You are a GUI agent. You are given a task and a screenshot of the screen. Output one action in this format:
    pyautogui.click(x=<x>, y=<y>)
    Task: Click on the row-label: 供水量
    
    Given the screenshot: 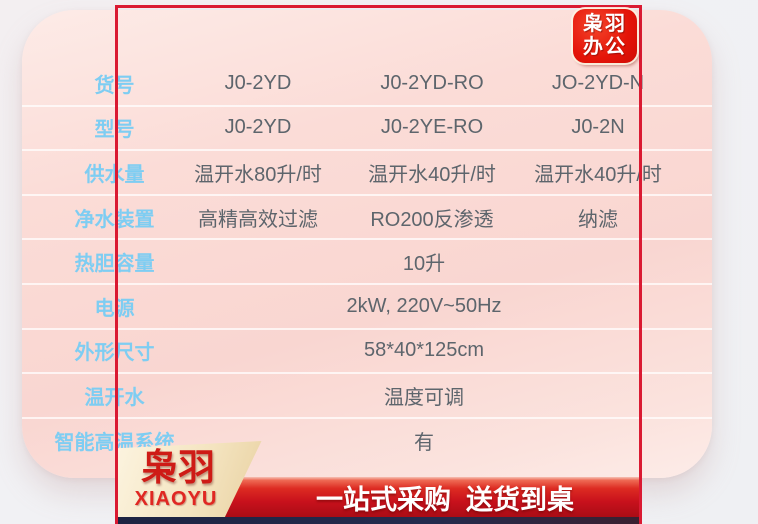 What is the action you would take?
    pyautogui.click(x=114, y=172)
    